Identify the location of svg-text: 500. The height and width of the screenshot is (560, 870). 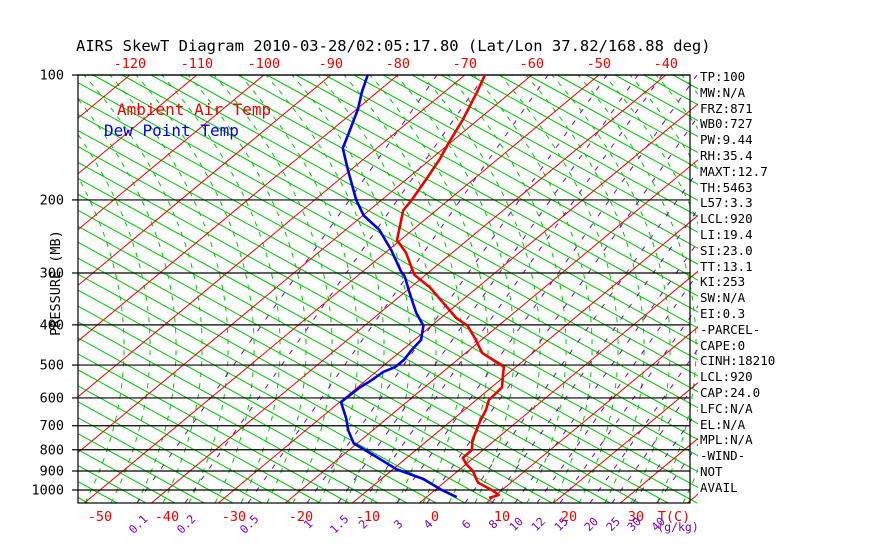
(52, 366).